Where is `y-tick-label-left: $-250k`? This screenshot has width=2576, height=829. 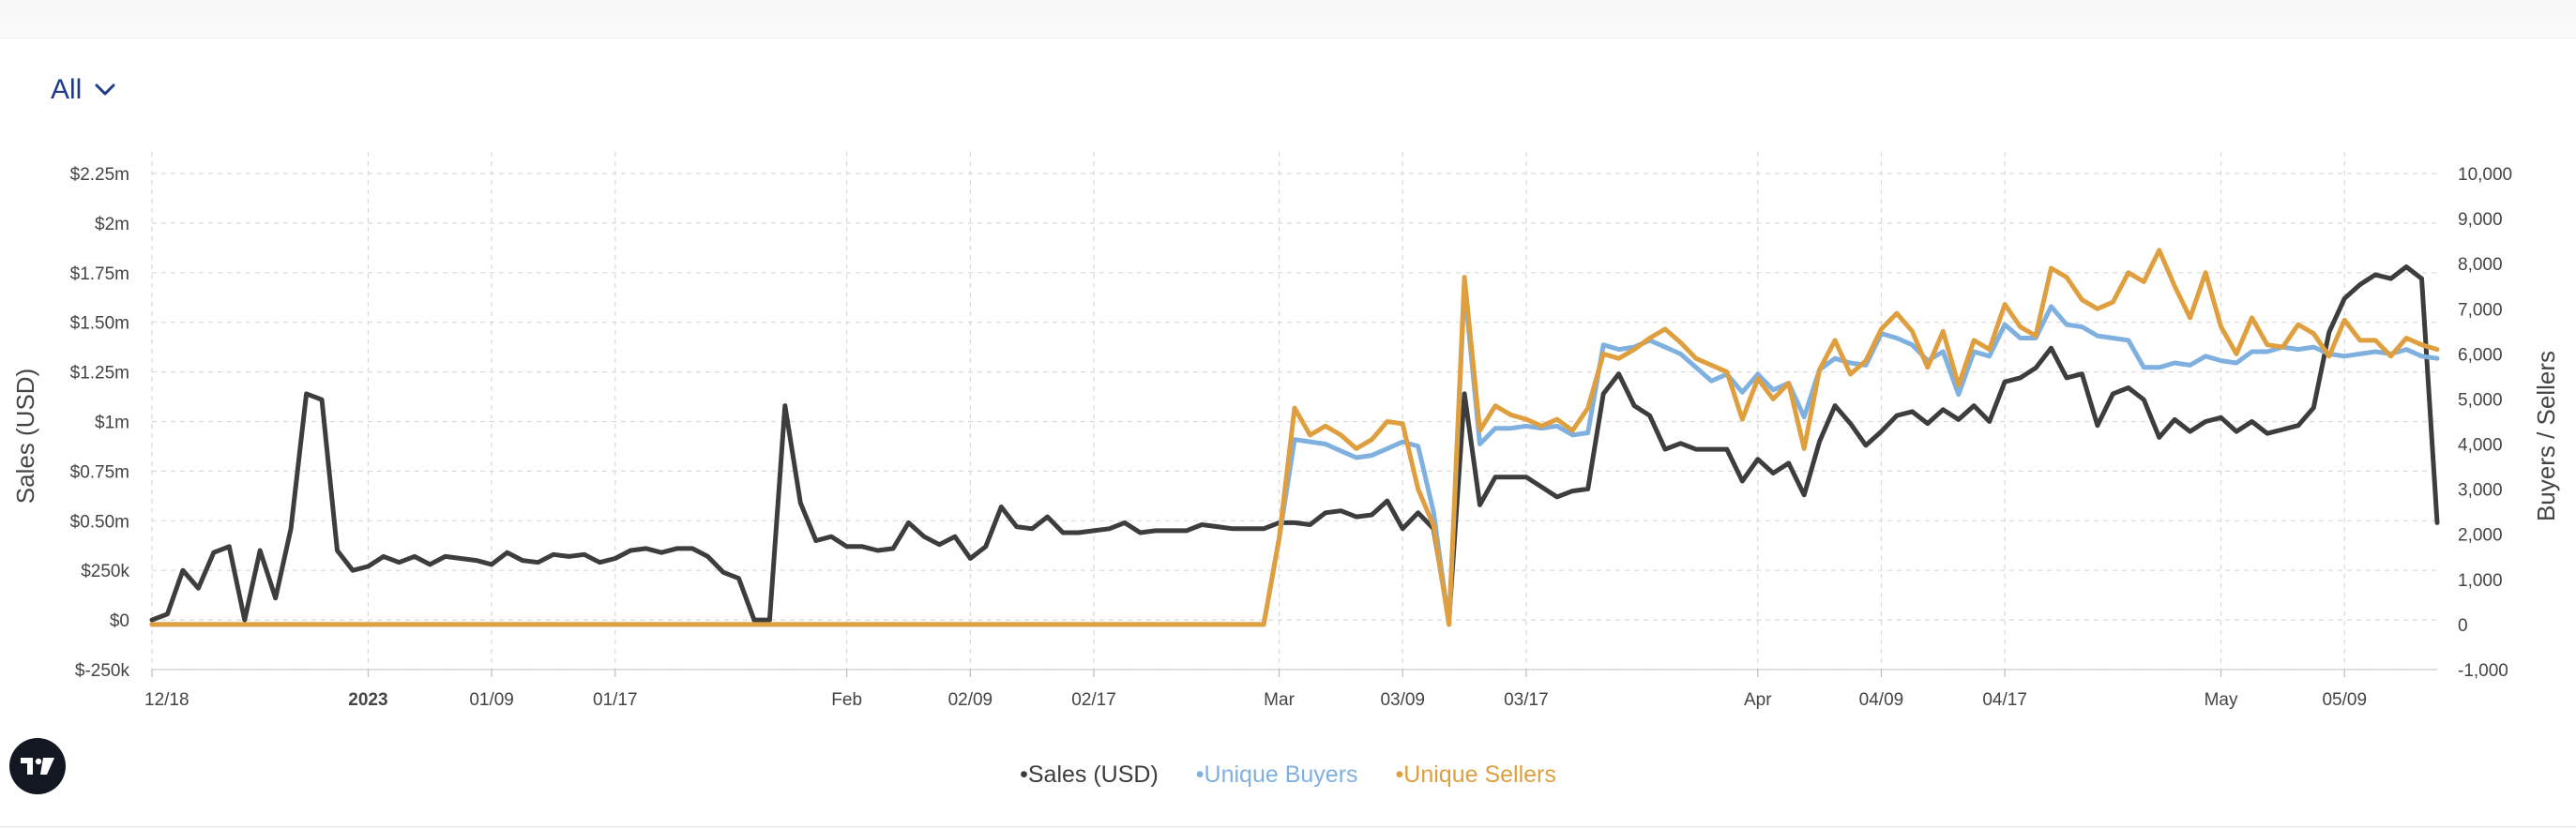
y-tick-label-left: $-250k is located at coordinates (102, 671).